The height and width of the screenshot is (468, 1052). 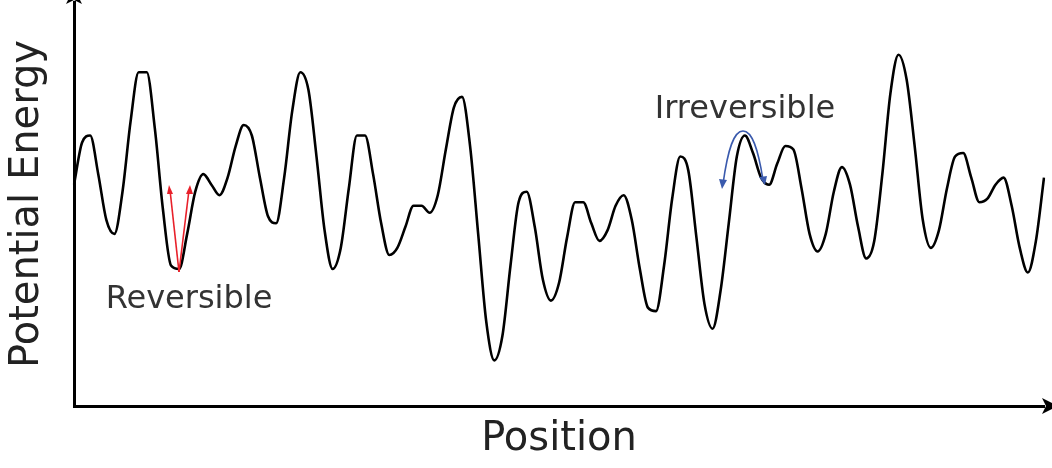 I want to click on annotation: Reversible, so click(x=189, y=297).